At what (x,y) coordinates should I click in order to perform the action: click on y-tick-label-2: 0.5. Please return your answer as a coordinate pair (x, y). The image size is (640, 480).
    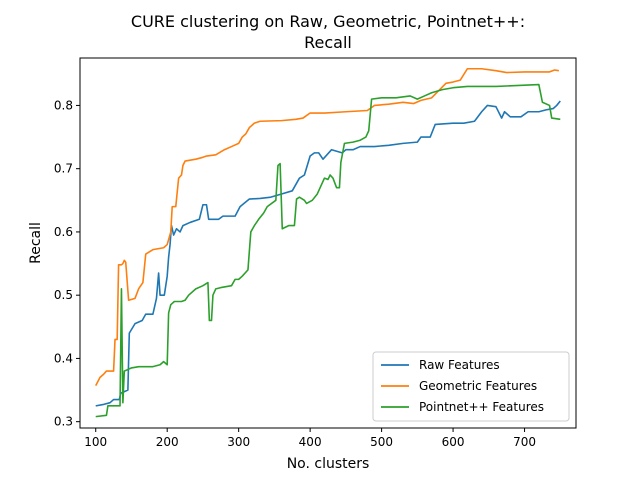
    Looking at the image, I should click on (63, 295).